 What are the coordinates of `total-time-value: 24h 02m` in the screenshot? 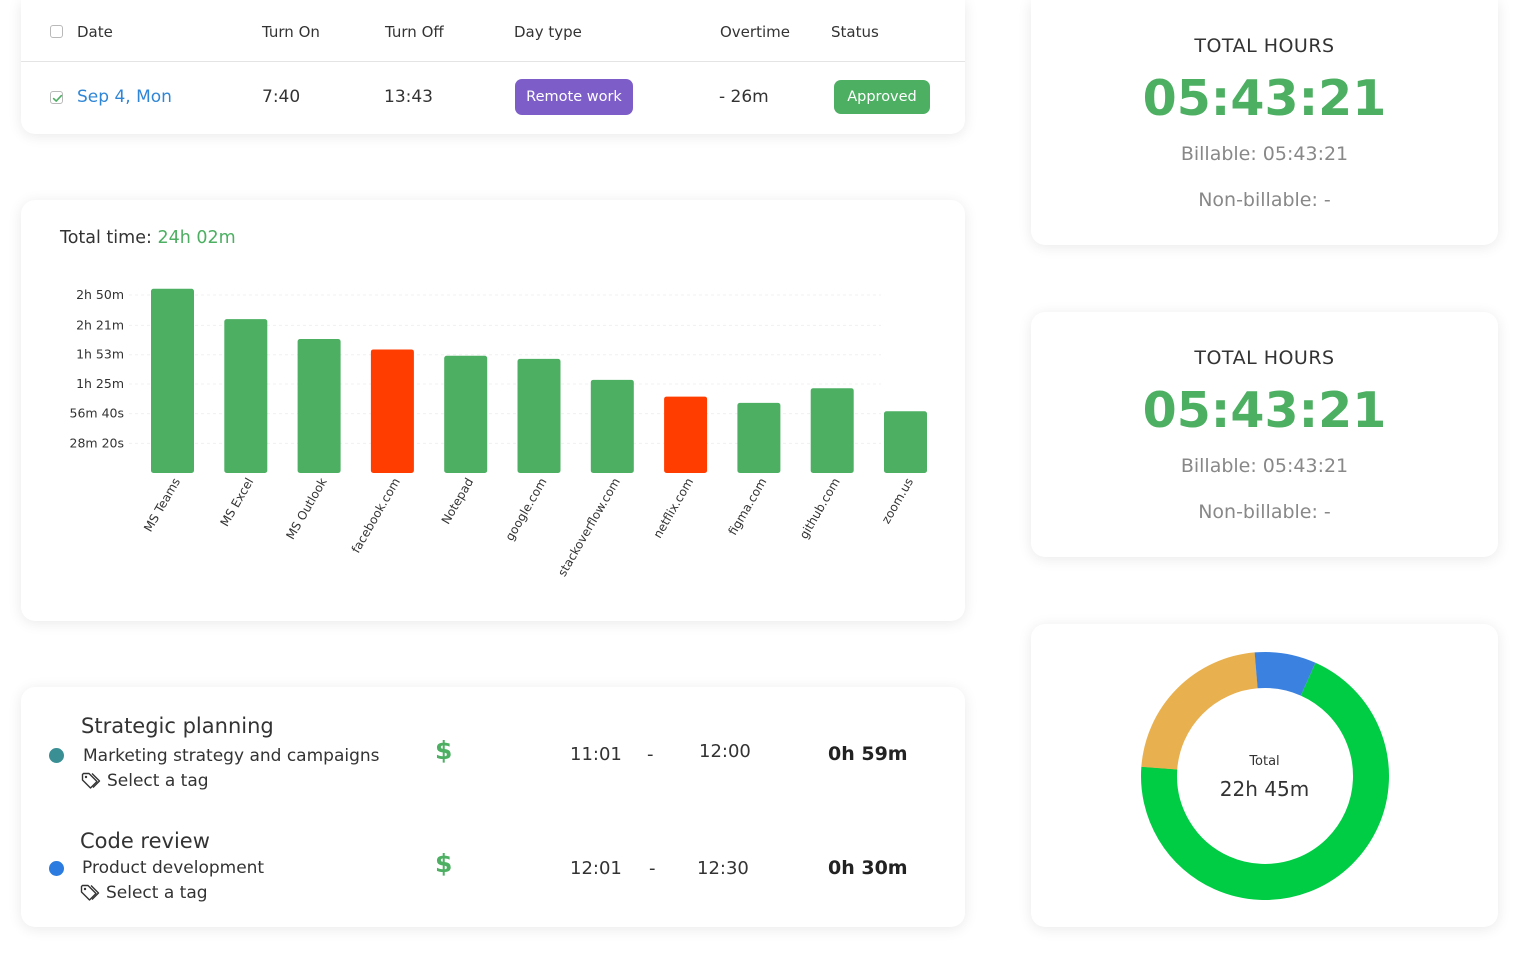 It's located at (196, 238).